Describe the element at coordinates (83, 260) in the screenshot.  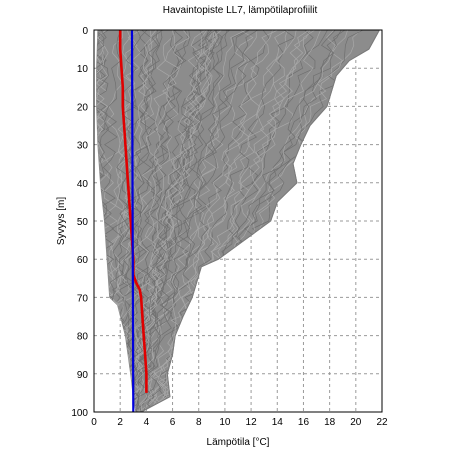
I see `y-tick-label: 60` at that location.